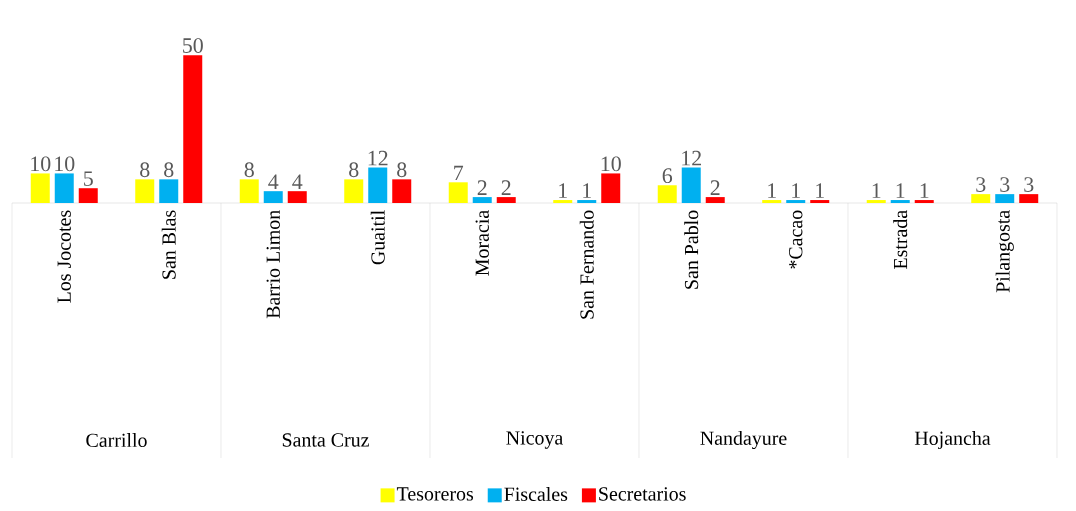  Describe the element at coordinates (536, 493) in the screenshot. I see `legend-label: Fiscales` at that location.